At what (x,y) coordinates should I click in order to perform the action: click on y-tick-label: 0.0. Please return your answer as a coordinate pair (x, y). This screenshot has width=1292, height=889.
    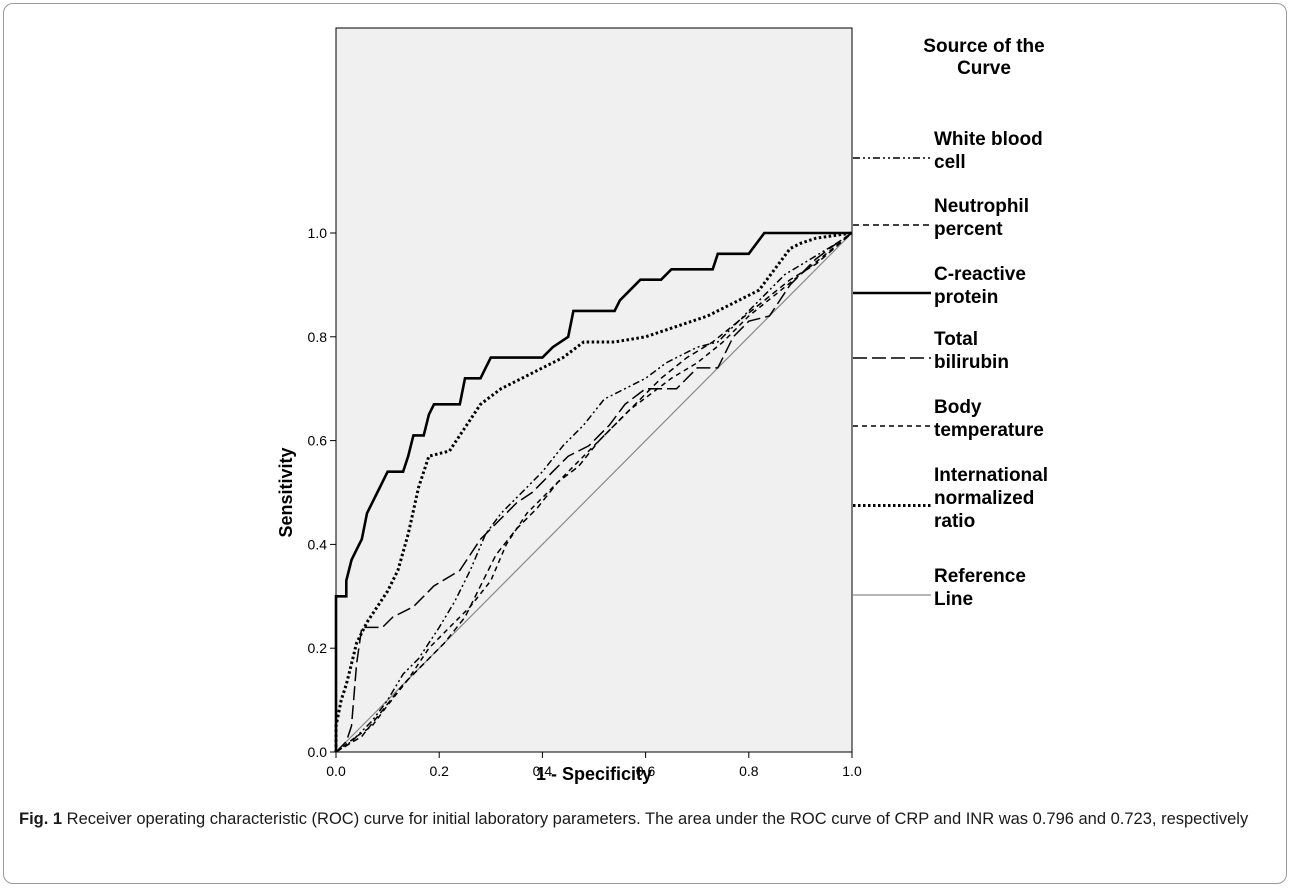
    Looking at the image, I should click on (318, 752).